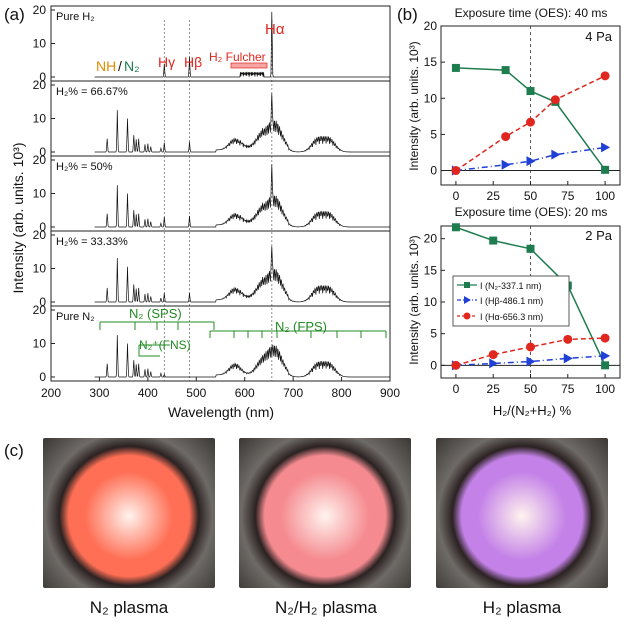  Describe the element at coordinates (14, 14) in the screenshot. I see `panel-label-a: (a)` at that location.